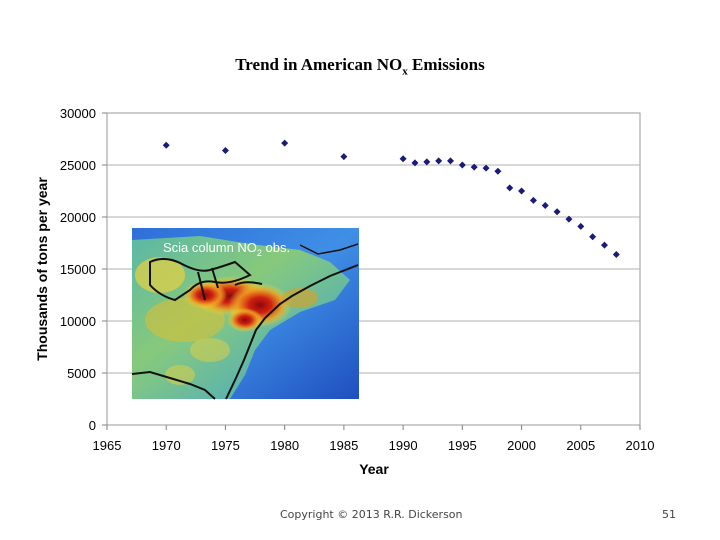  I want to click on data-point-2004, so click(569, 219).